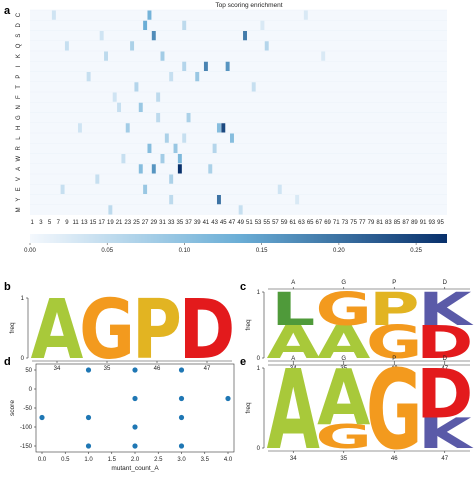 The height and width of the screenshot is (479, 474). I want to click on colorbar-tick-label: 0.05, so click(107, 251).